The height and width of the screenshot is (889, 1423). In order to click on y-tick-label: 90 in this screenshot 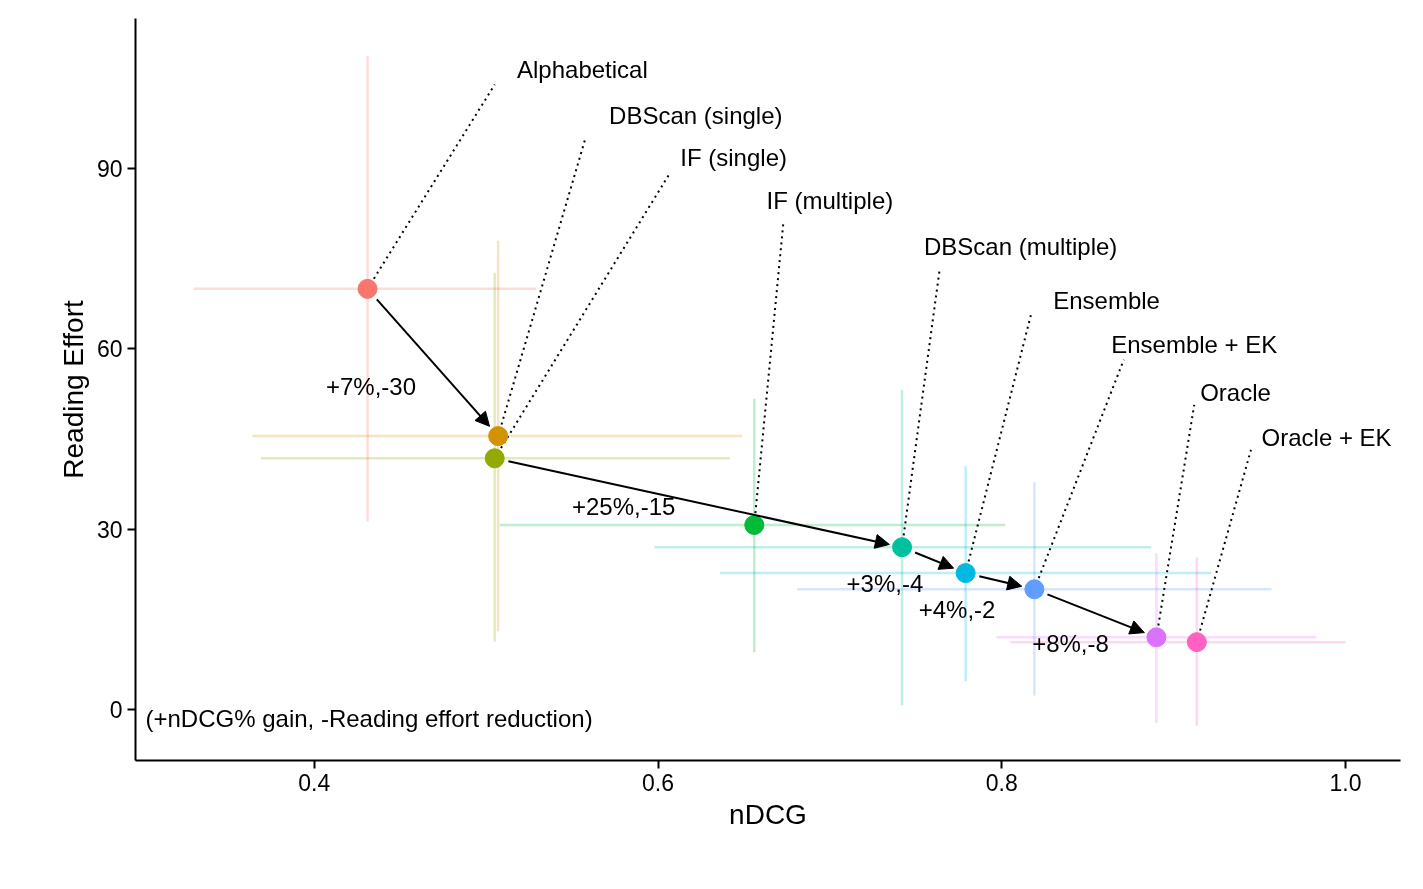, I will do `click(109, 169)`.